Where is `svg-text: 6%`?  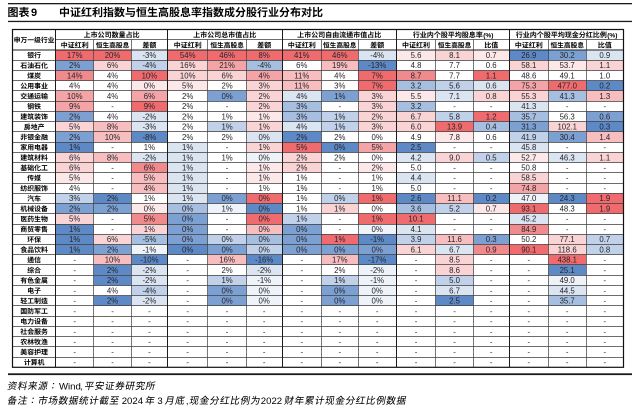
svg-text: 6% is located at coordinates (74, 157).